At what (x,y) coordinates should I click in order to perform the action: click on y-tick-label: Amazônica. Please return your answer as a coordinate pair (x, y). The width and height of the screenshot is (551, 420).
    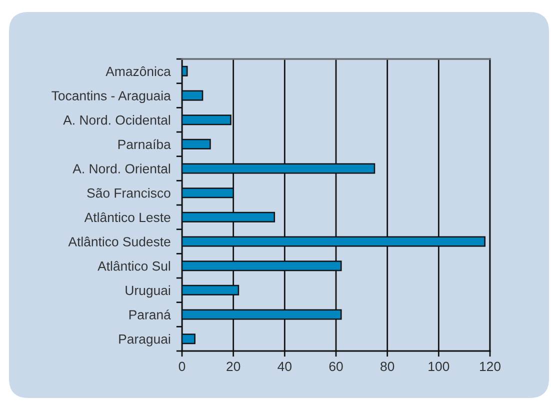
    Looking at the image, I should click on (138, 71).